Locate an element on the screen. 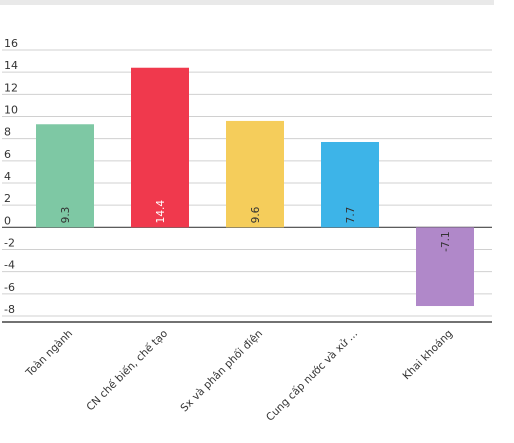 The image size is (514, 443). data-label: 14.4 is located at coordinates (161, 212).